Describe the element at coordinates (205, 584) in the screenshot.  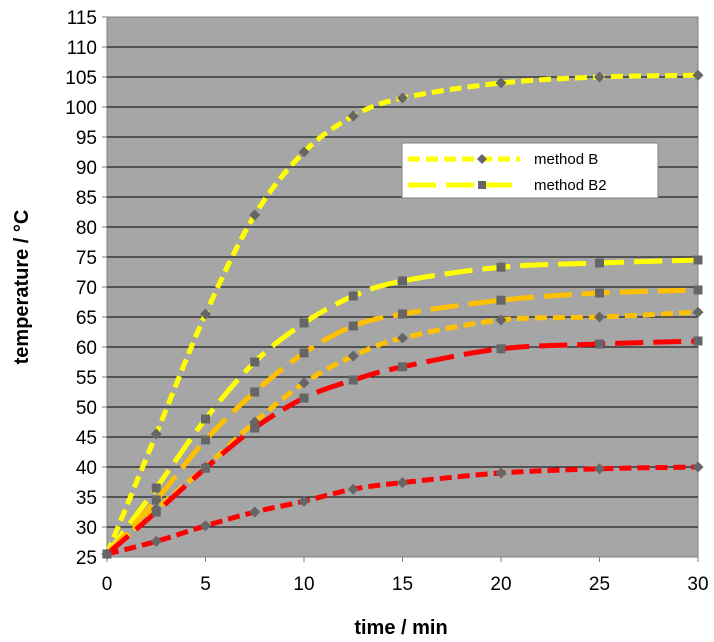
I see `x-tick-label: 5` at that location.